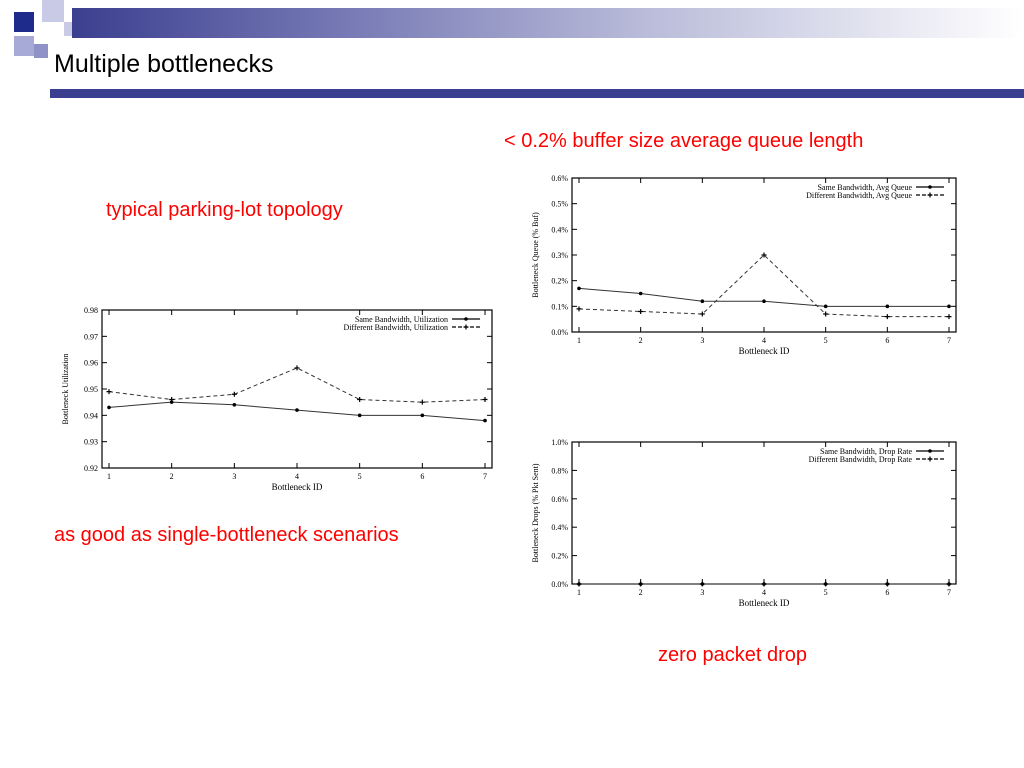 The height and width of the screenshot is (768, 1024). I want to click on title-divider, so click(537, 93).